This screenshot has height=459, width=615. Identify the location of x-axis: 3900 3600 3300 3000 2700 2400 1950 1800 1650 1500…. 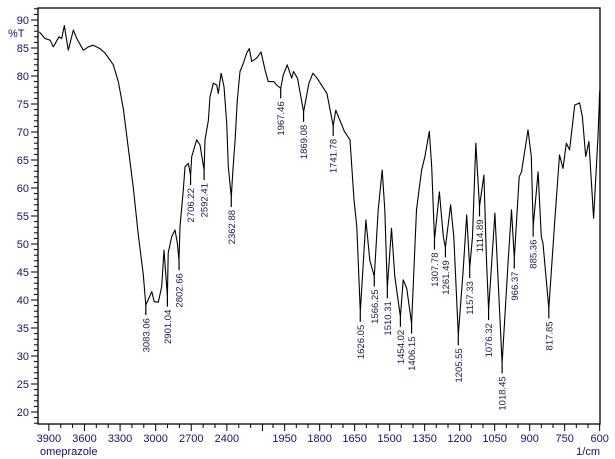
(323, 434).